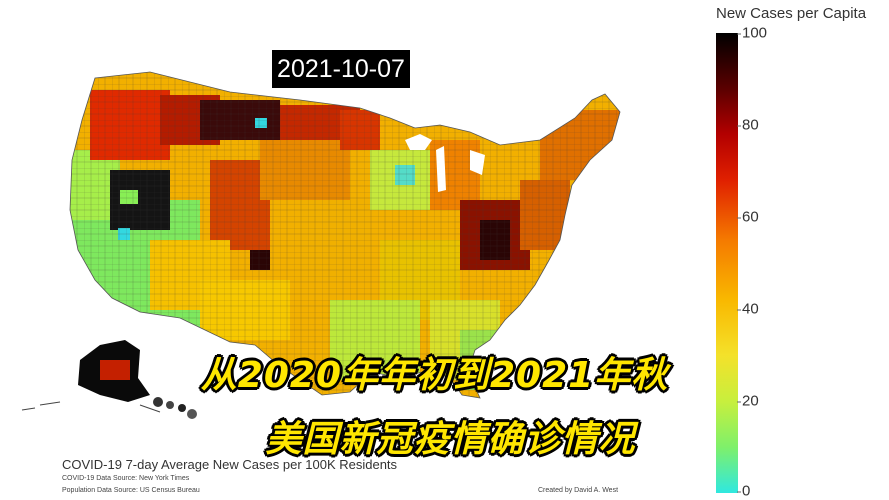  Describe the element at coordinates (791, 13) in the screenshot. I see `legend-title: New Cases per Capita` at that location.